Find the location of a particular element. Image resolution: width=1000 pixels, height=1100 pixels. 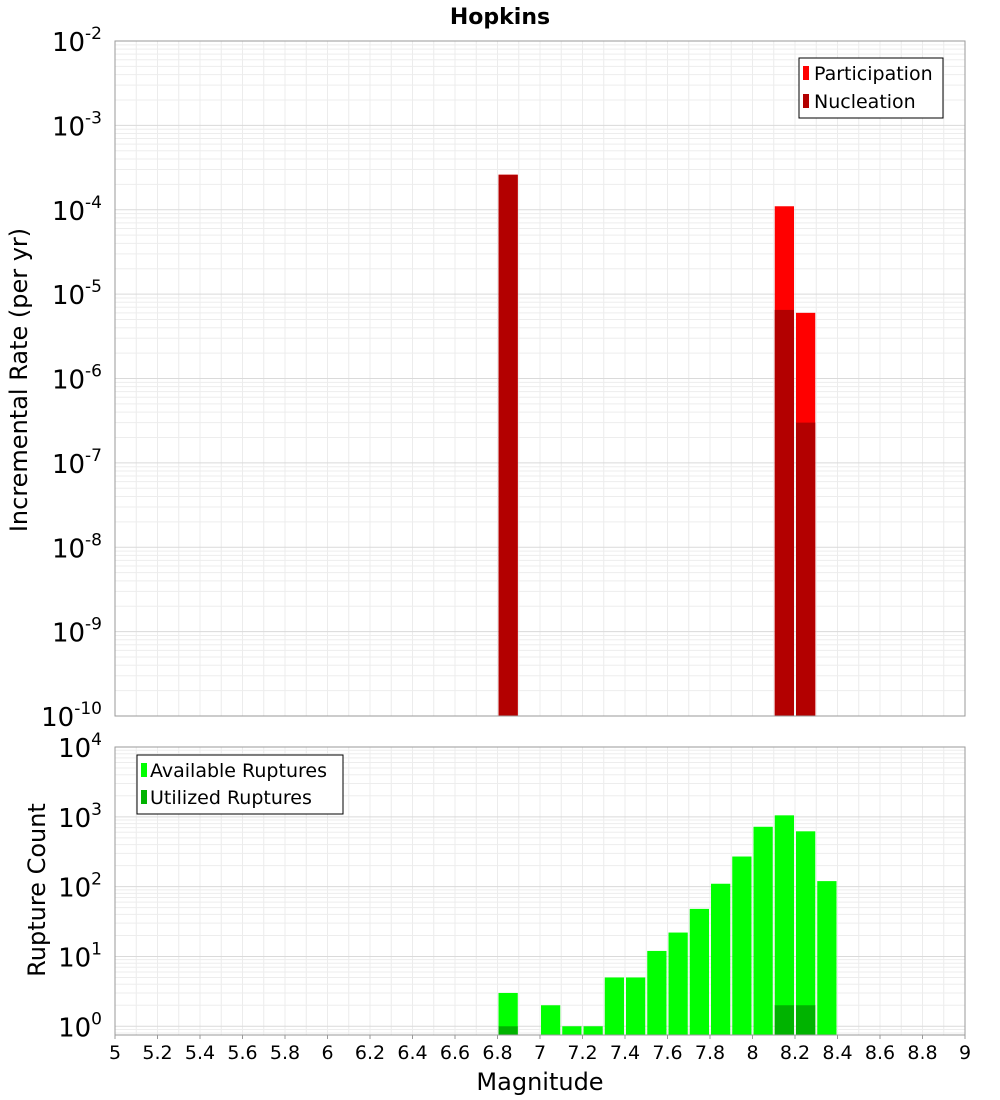

x-tick-label: 6.2 is located at coordinates (370, 1053).